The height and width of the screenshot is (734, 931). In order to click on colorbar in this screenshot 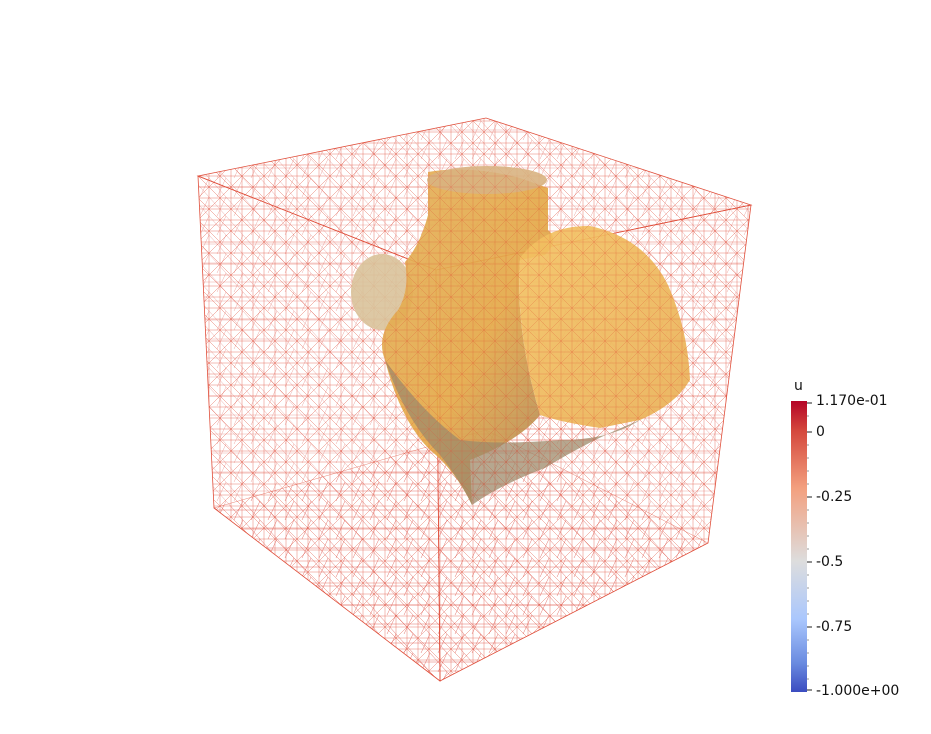, I will do `click(799, 546)`.